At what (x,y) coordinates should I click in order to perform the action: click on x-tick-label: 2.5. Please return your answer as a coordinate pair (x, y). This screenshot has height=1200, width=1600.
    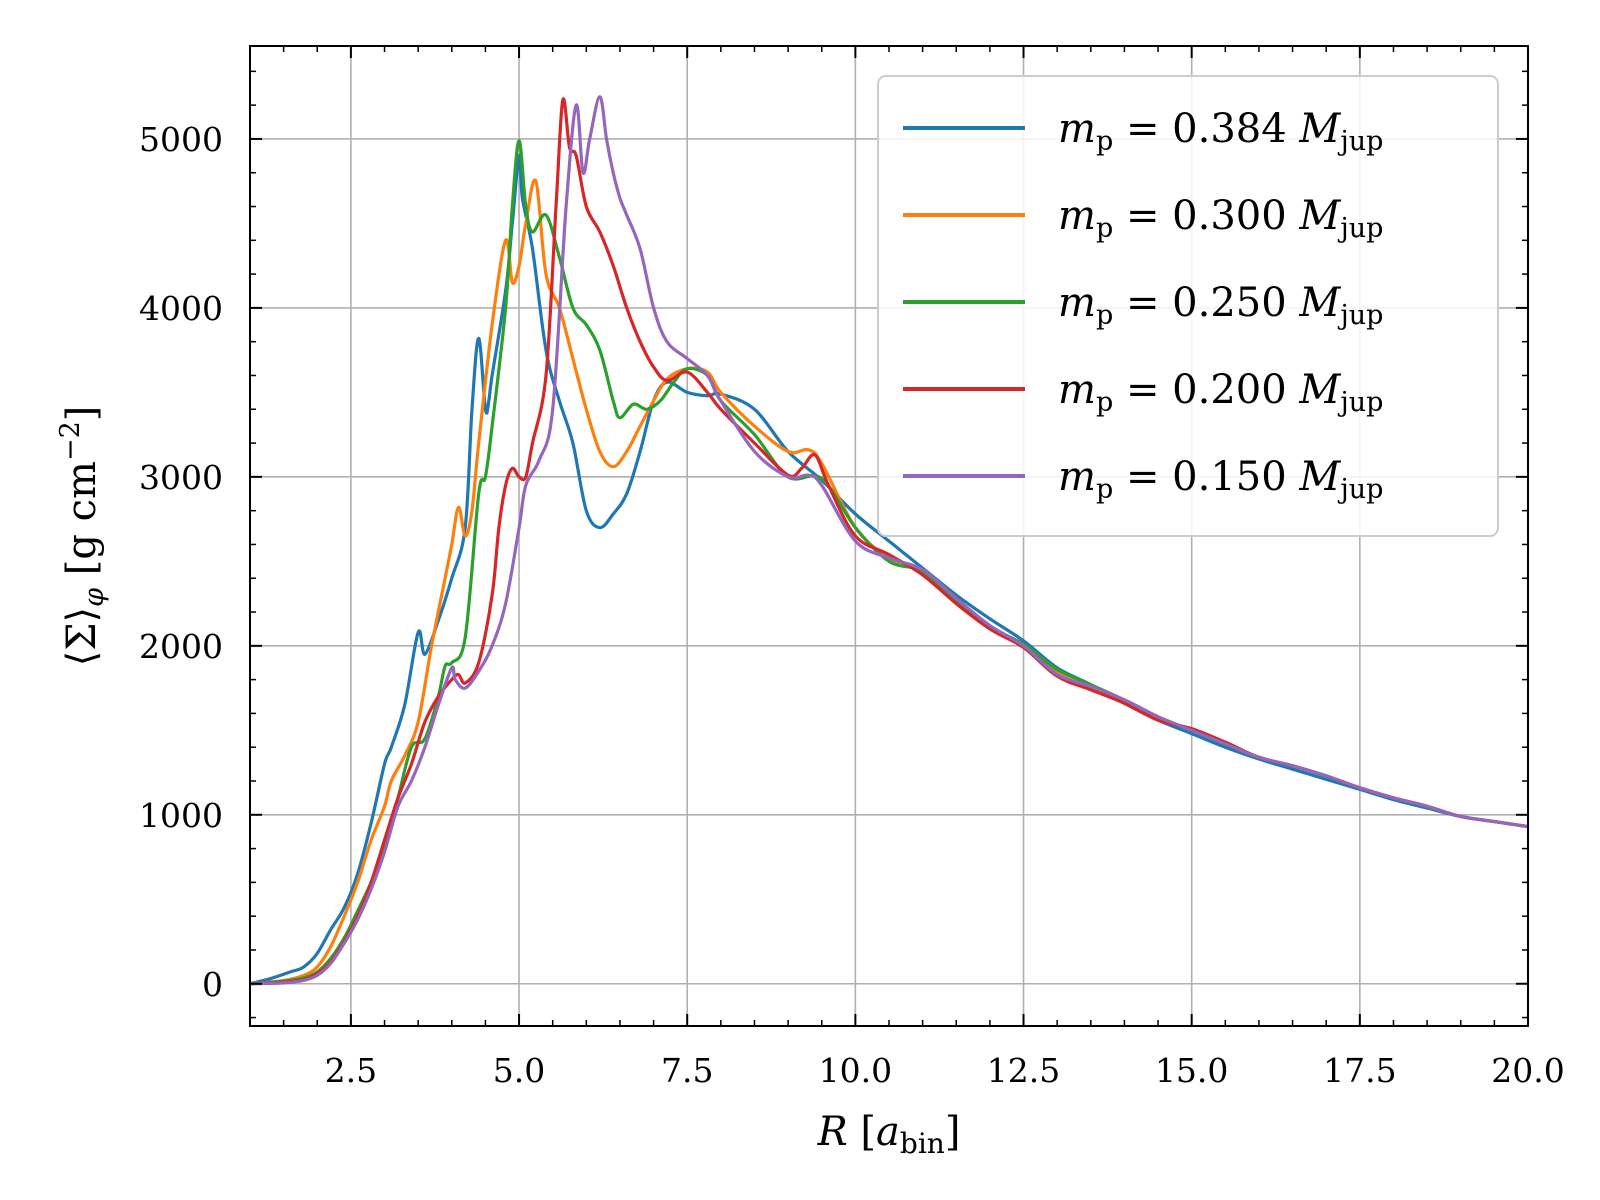
    Looking at the image, I should click on (351, 1070).